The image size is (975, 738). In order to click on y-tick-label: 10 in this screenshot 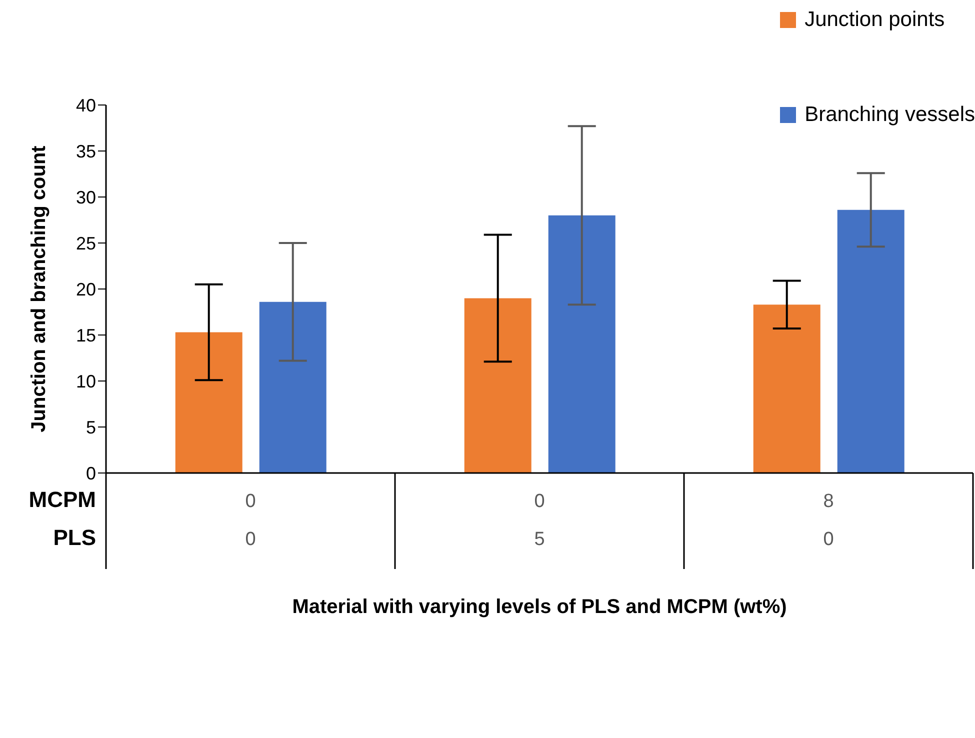, I will do `click(86, 381)`.